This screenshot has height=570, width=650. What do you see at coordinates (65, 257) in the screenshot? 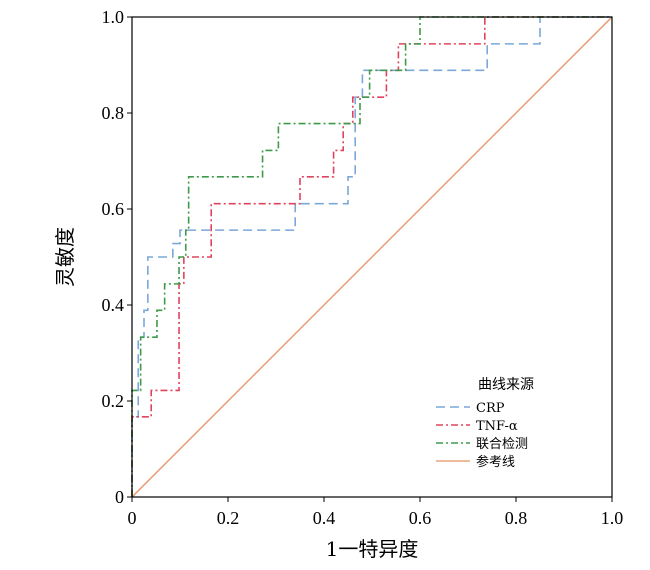
I see `y-axis-title: 灵敏度` at bounding box center [65, 257].